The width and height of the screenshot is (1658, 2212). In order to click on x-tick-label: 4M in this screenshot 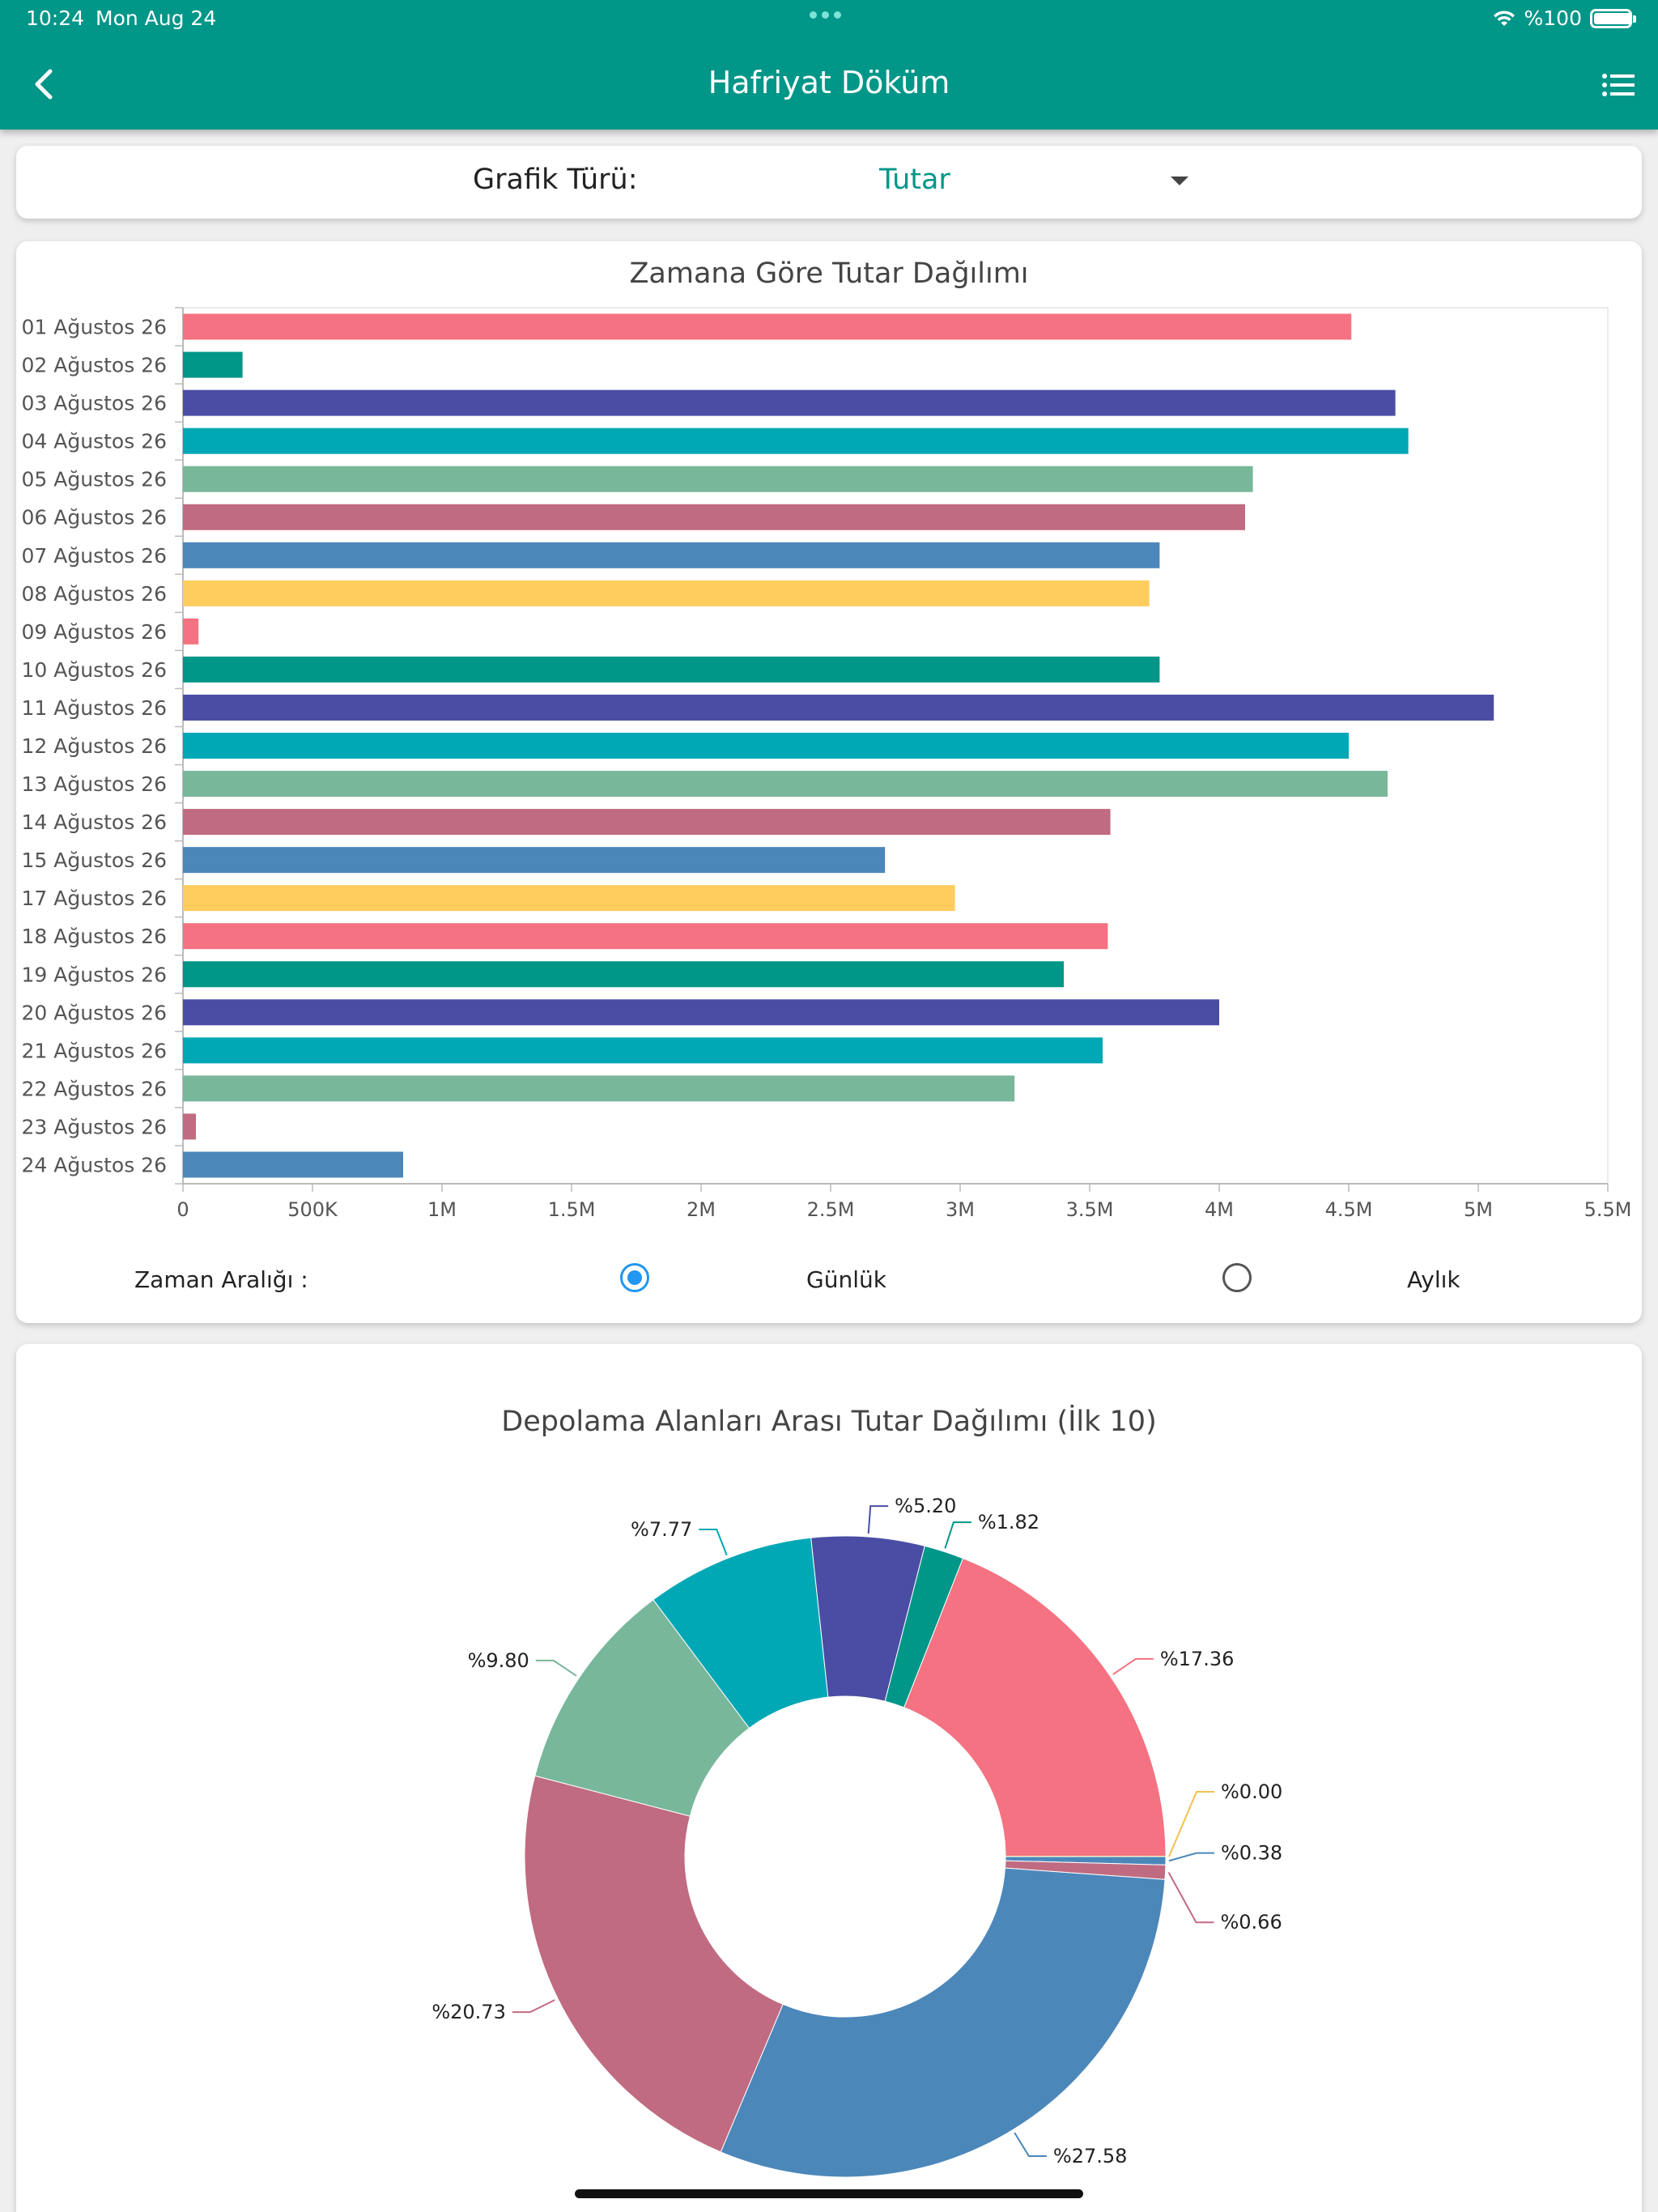, I will do `click(1219, 1210)`.